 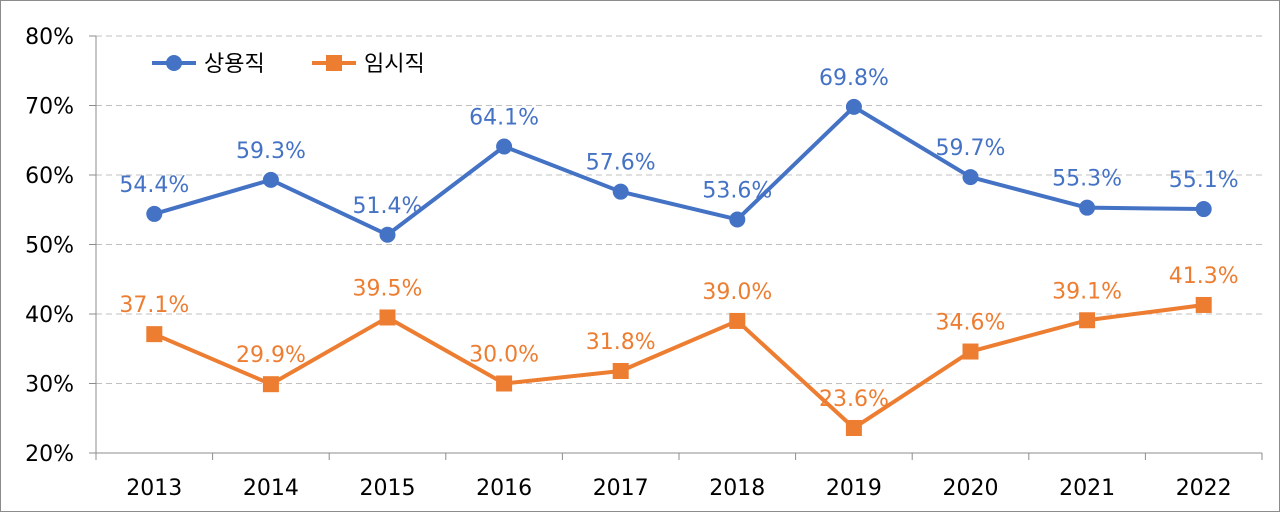 I want to click on data-label: 29.9%, so click(x=271, y=355).